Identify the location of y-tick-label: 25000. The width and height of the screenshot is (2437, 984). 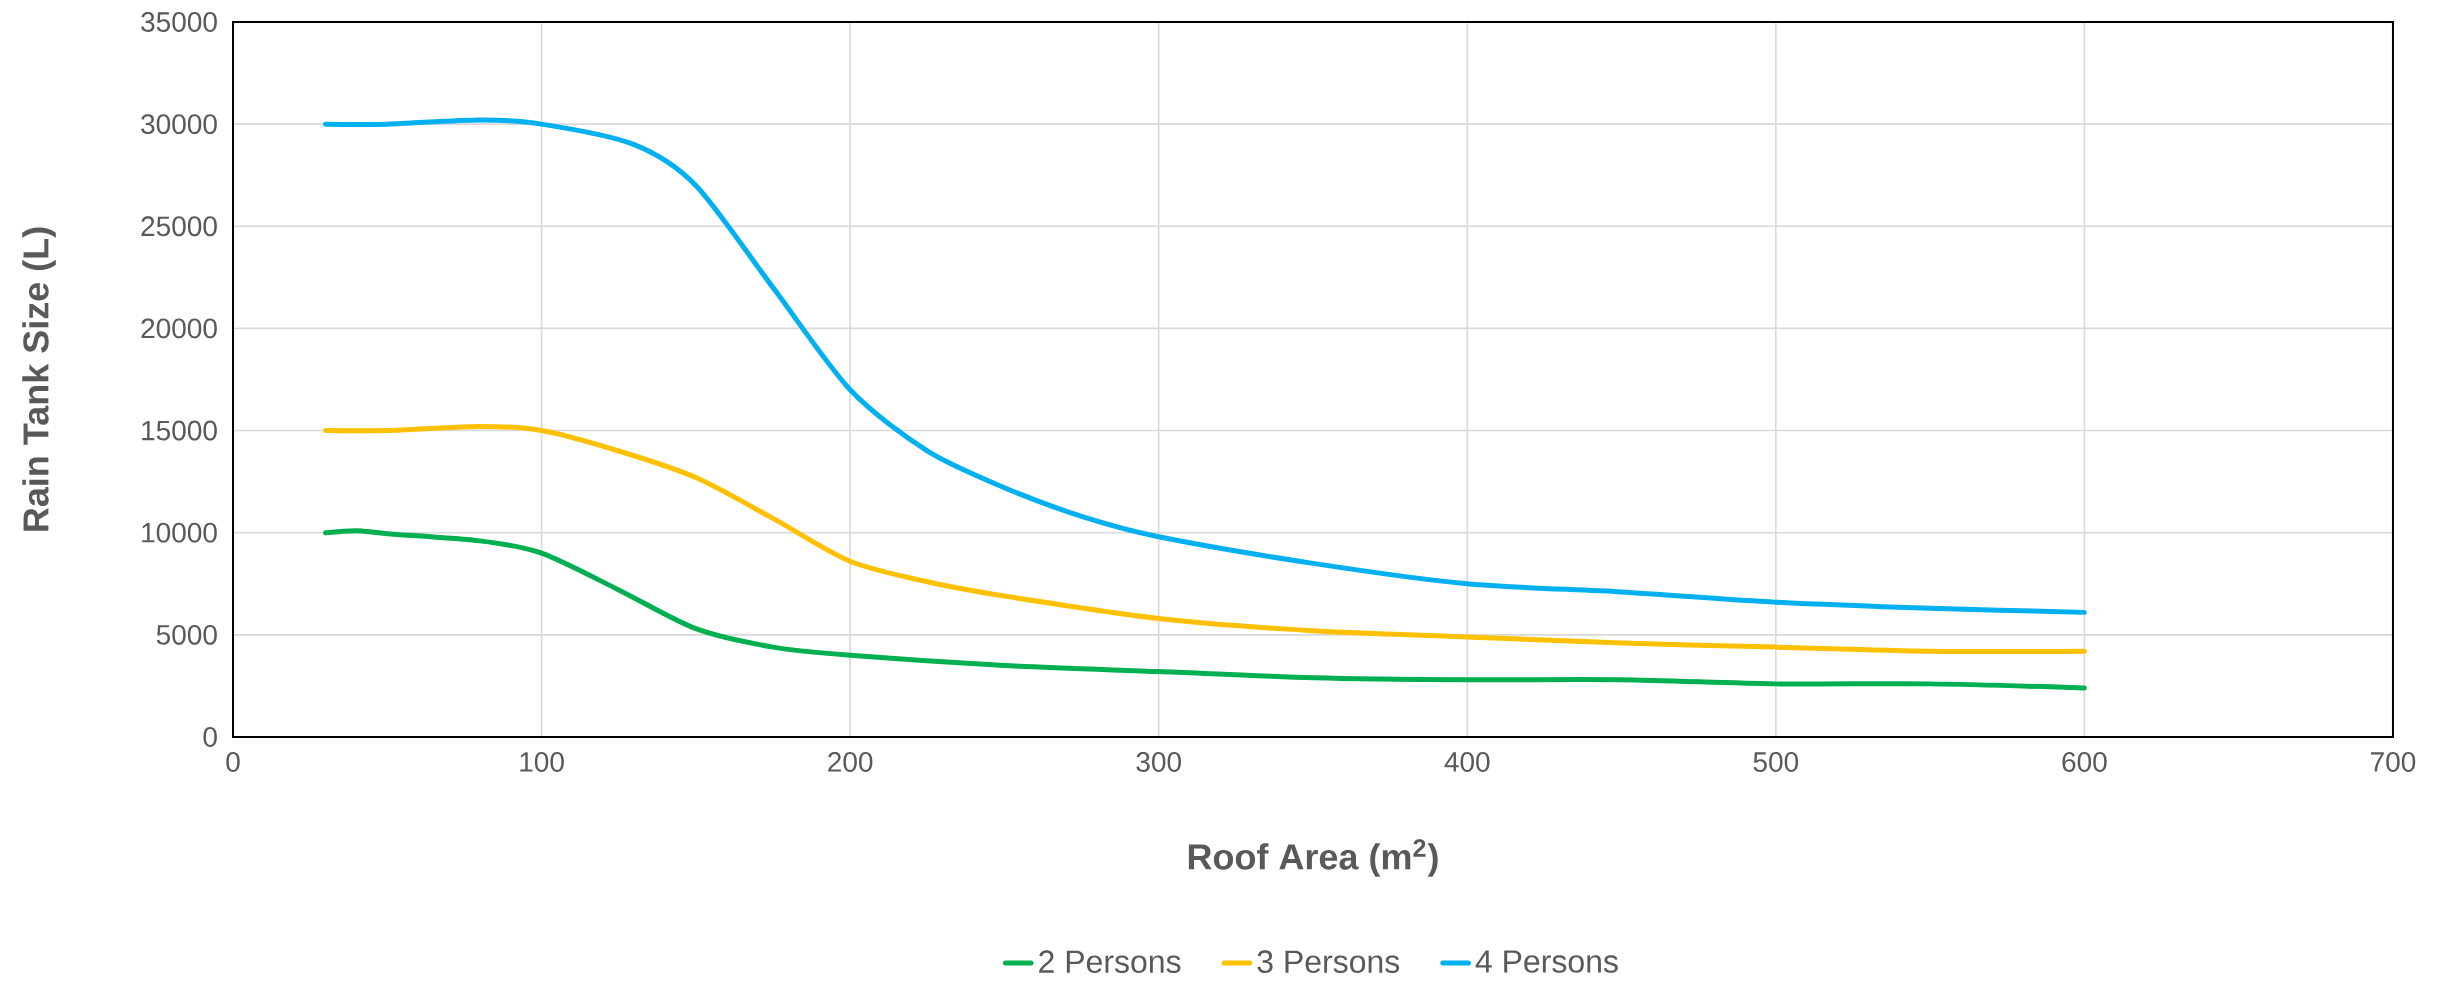
(179, 226).